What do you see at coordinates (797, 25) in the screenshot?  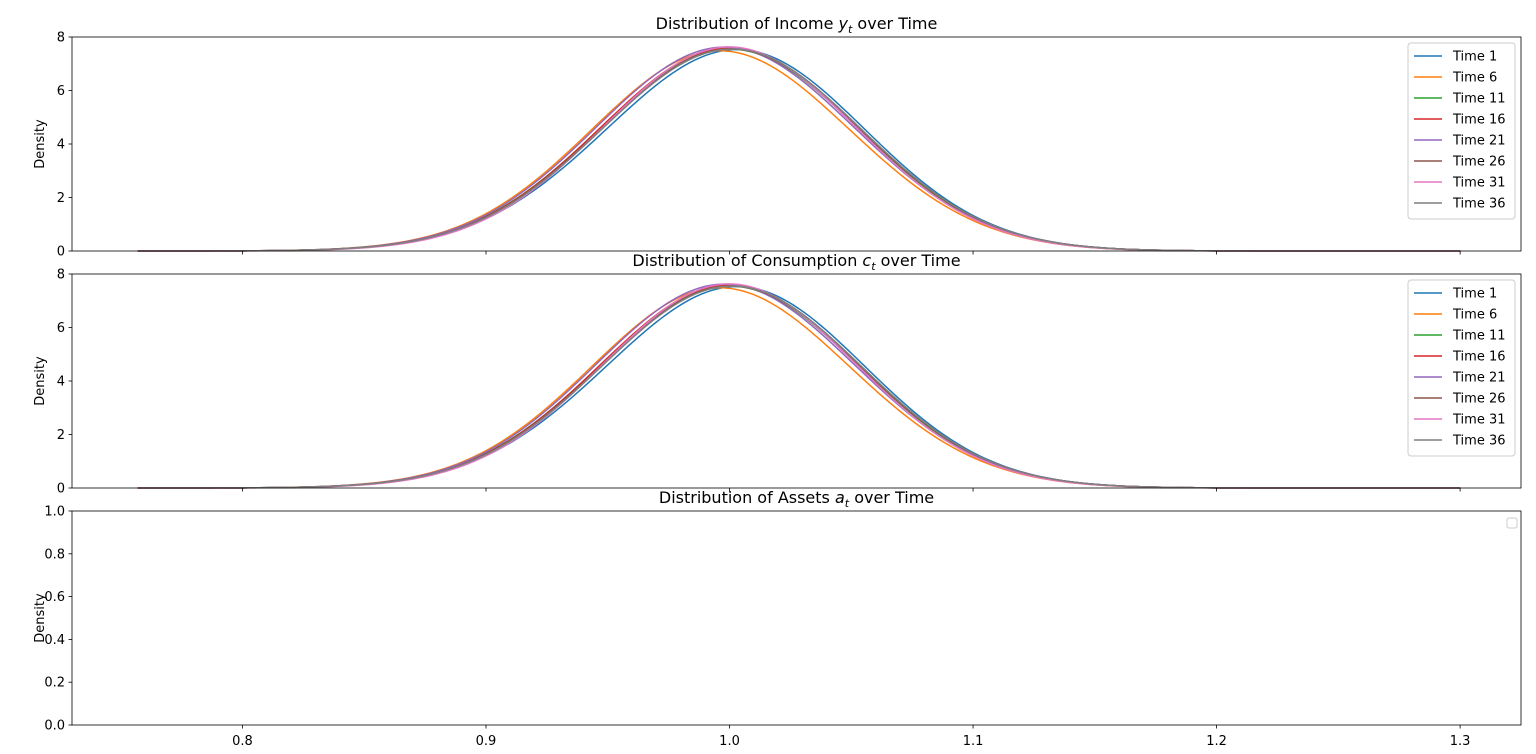 I see `subplot-title: Distribution of Income yt over Time` at bounding box center [797, 25].